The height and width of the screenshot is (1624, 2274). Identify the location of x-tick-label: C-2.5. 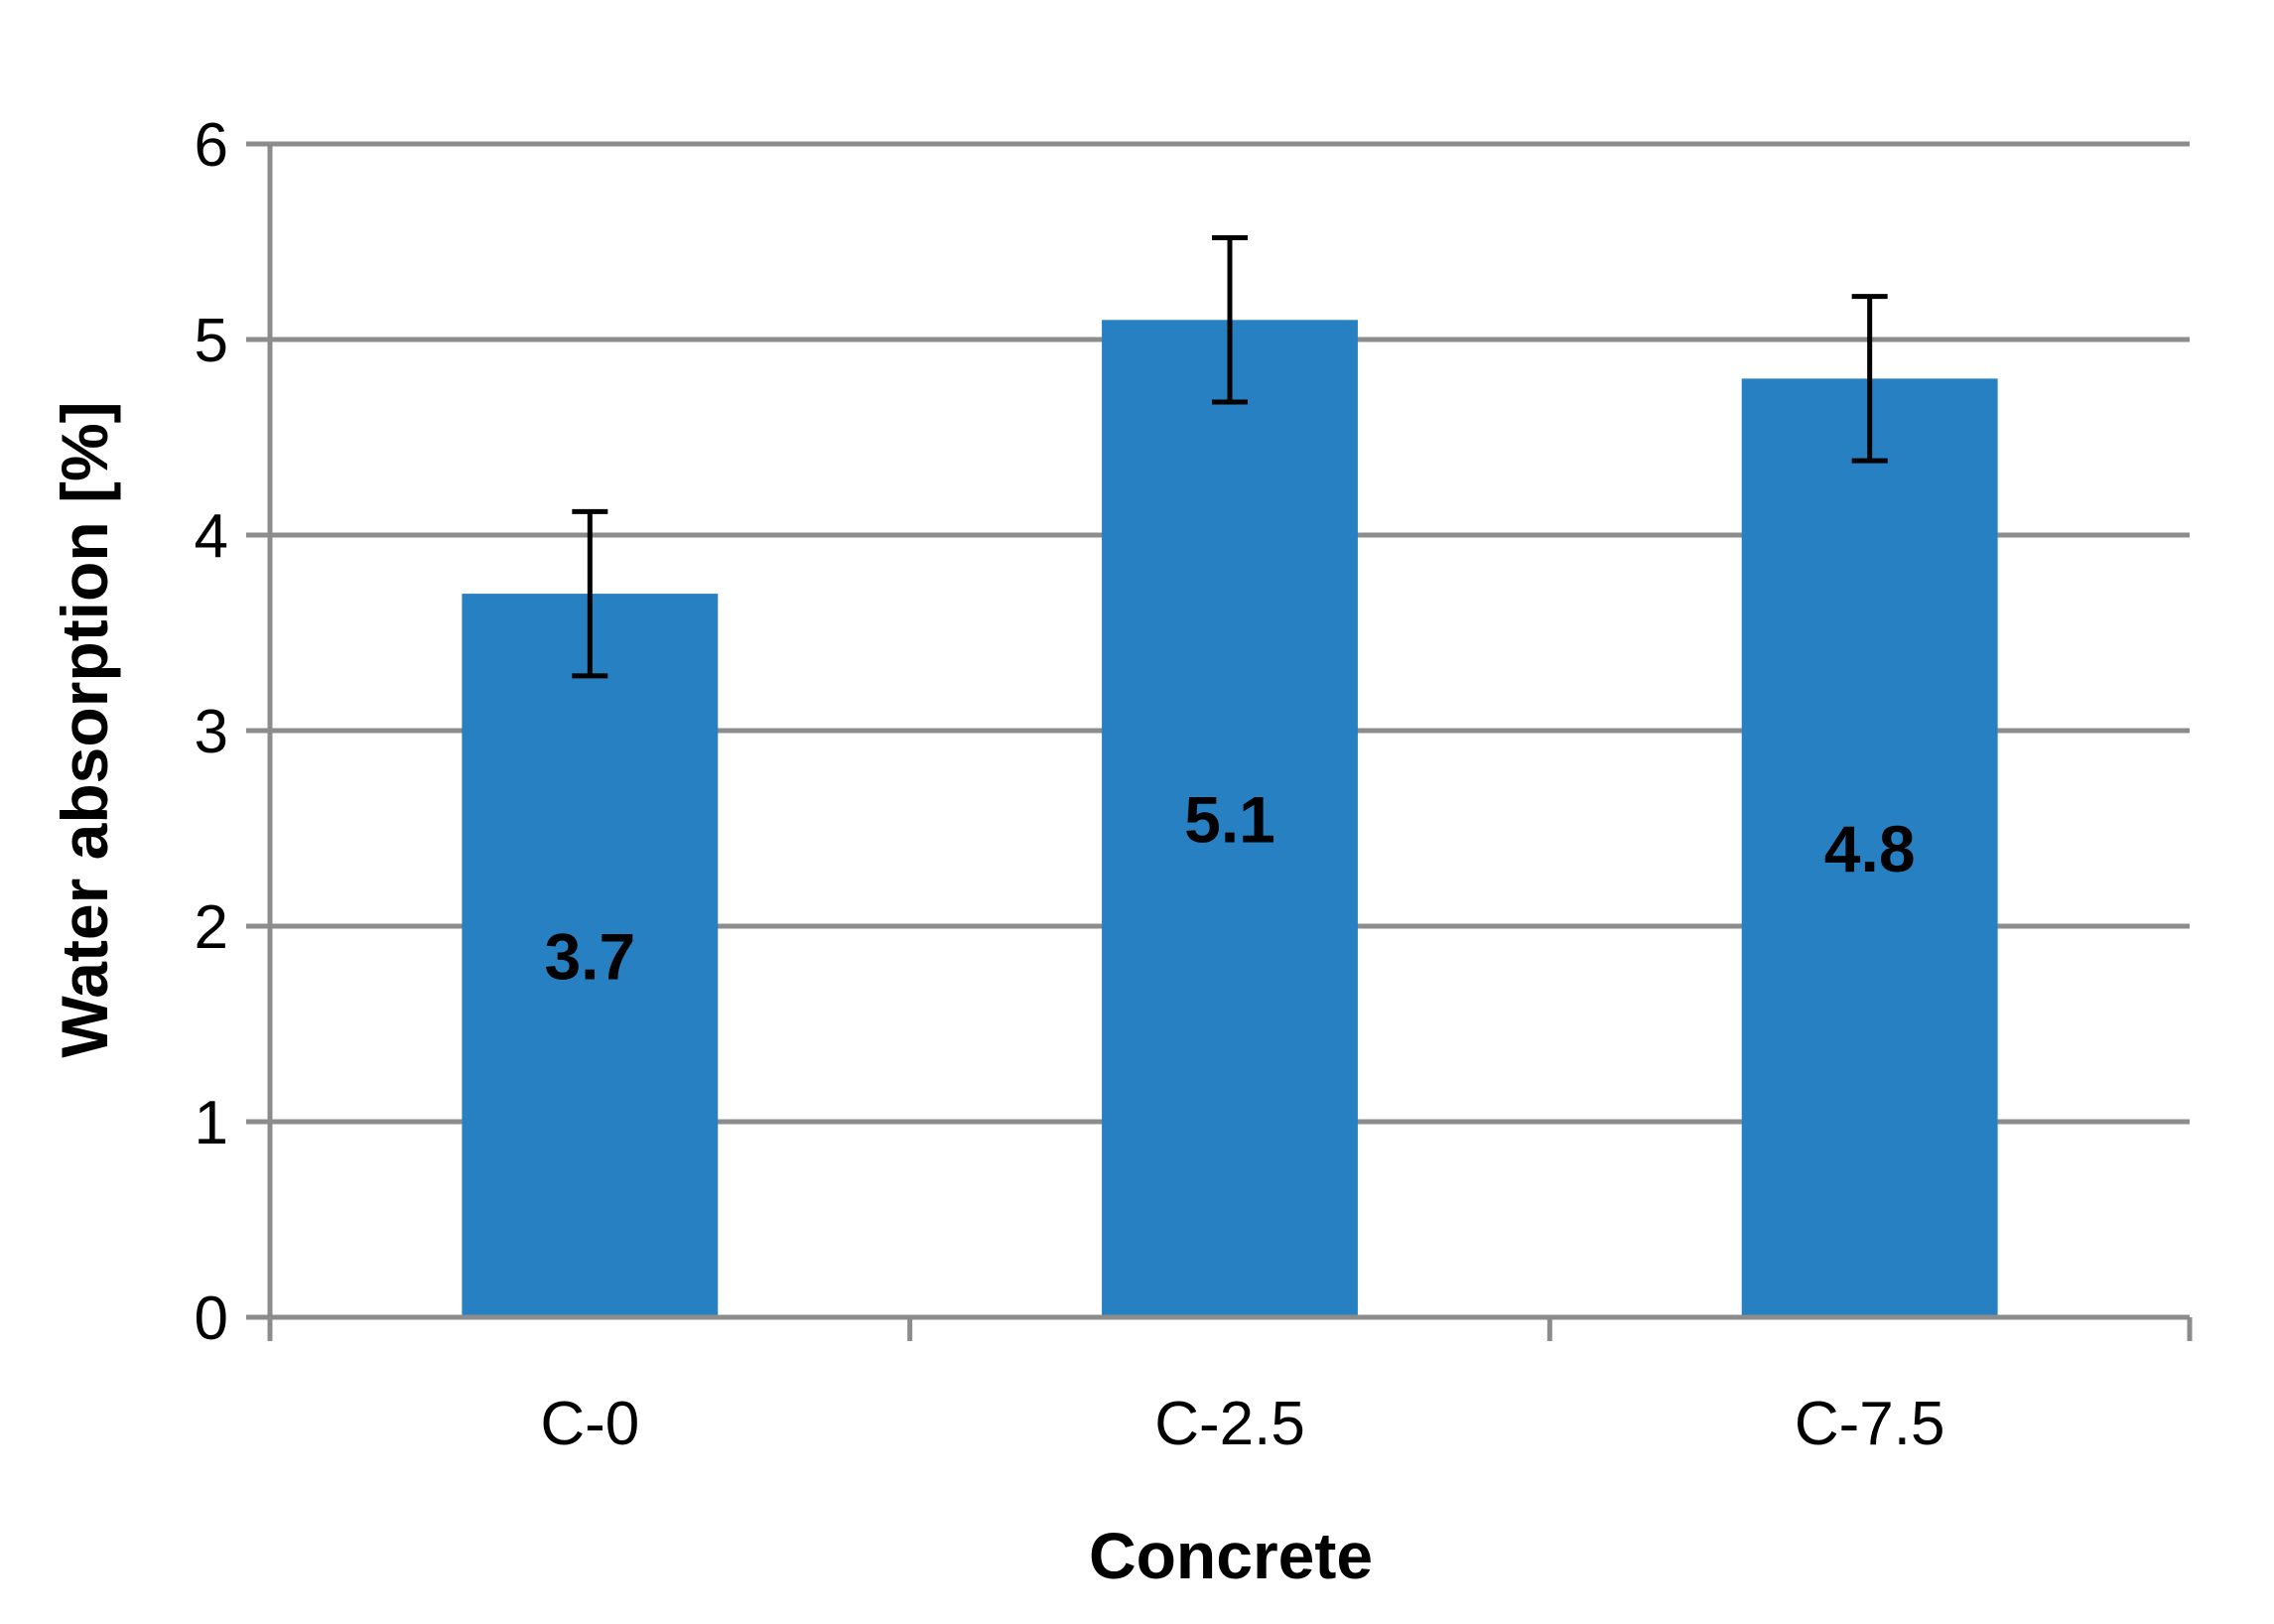
(1229, 1424).